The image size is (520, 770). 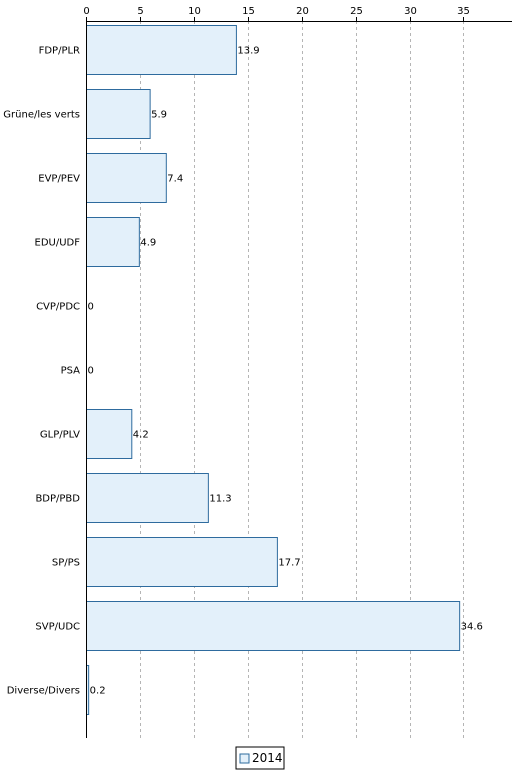 What do you see at coordinates (289, 563) in the screenshot?
I see `value-label: 17.7` at bounding box center [289, 563].